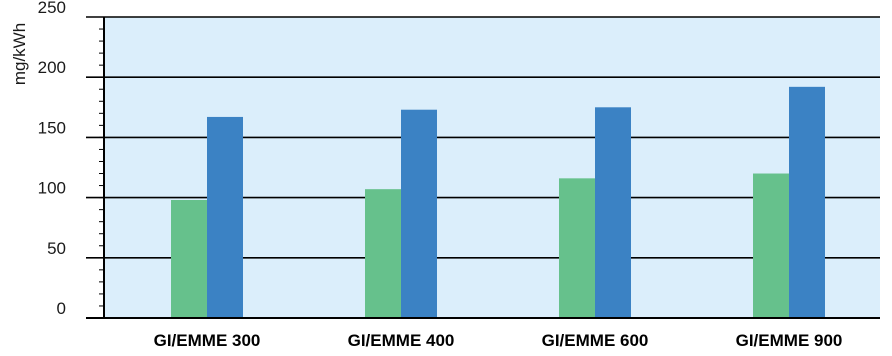 This screenshot has width=892, height=356. Describe the element at coordinates (789, 340) in the screenshot. I see `x-tick-label: GI/EMME 900` at that location.